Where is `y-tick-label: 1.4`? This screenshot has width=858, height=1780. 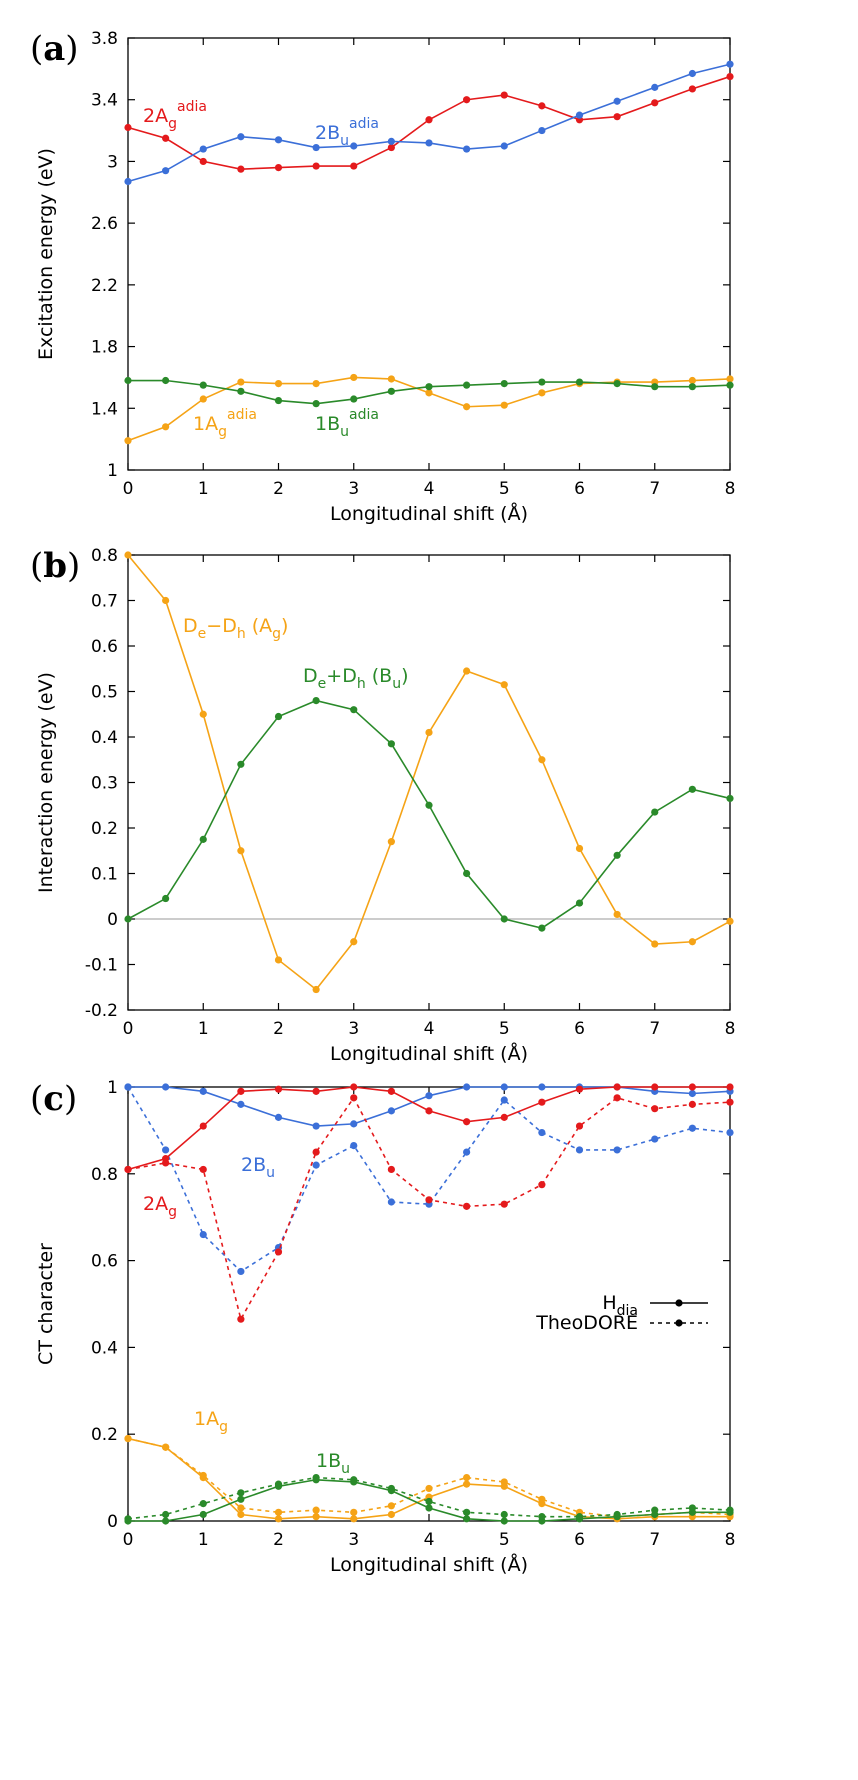 y-tick-label: 1.4 is located at coordinates (104, 409).